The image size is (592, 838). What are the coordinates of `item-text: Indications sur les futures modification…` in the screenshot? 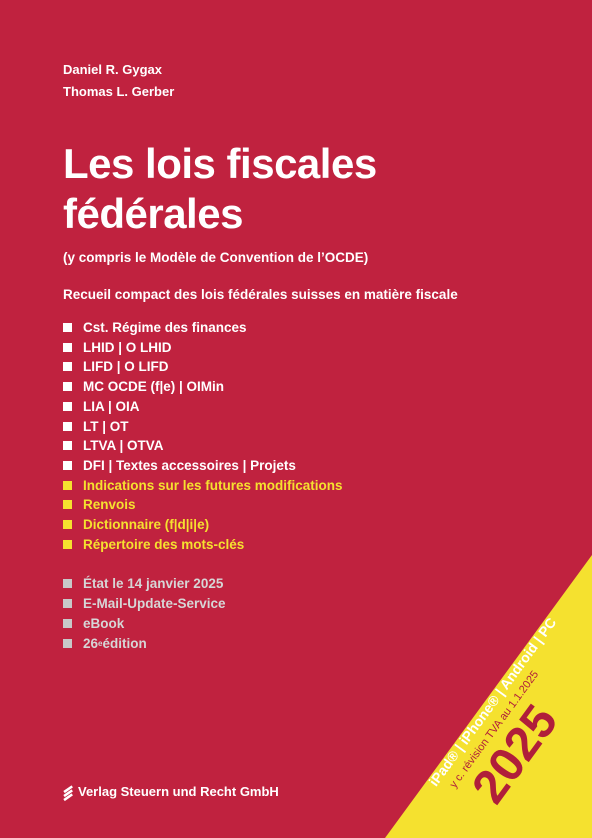 It's located at (213, 485).